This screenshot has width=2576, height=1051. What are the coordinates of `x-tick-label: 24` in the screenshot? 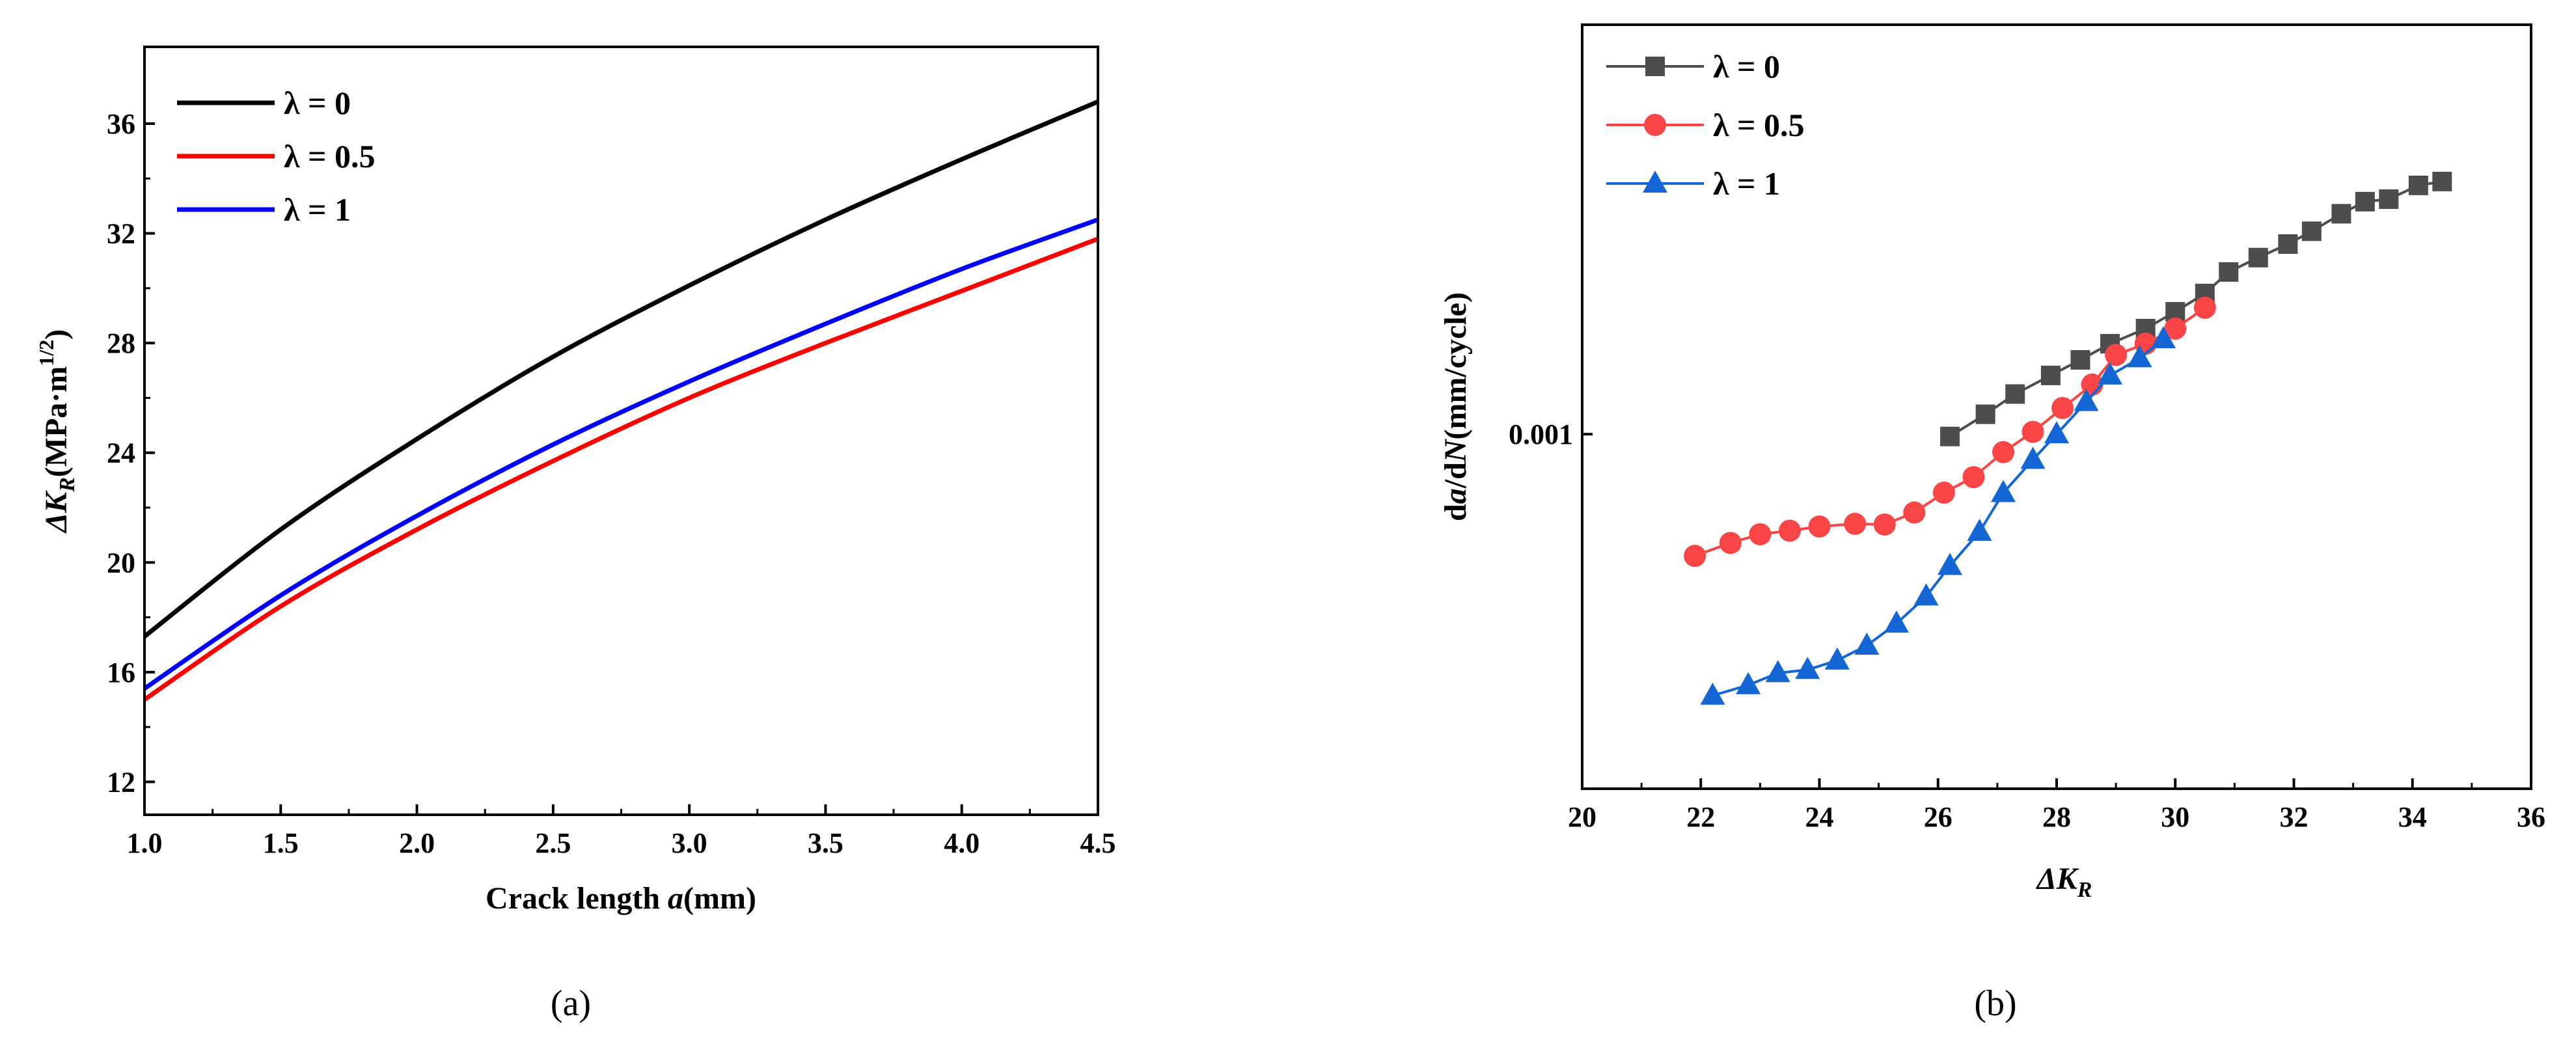 It's located at (1819, 817).